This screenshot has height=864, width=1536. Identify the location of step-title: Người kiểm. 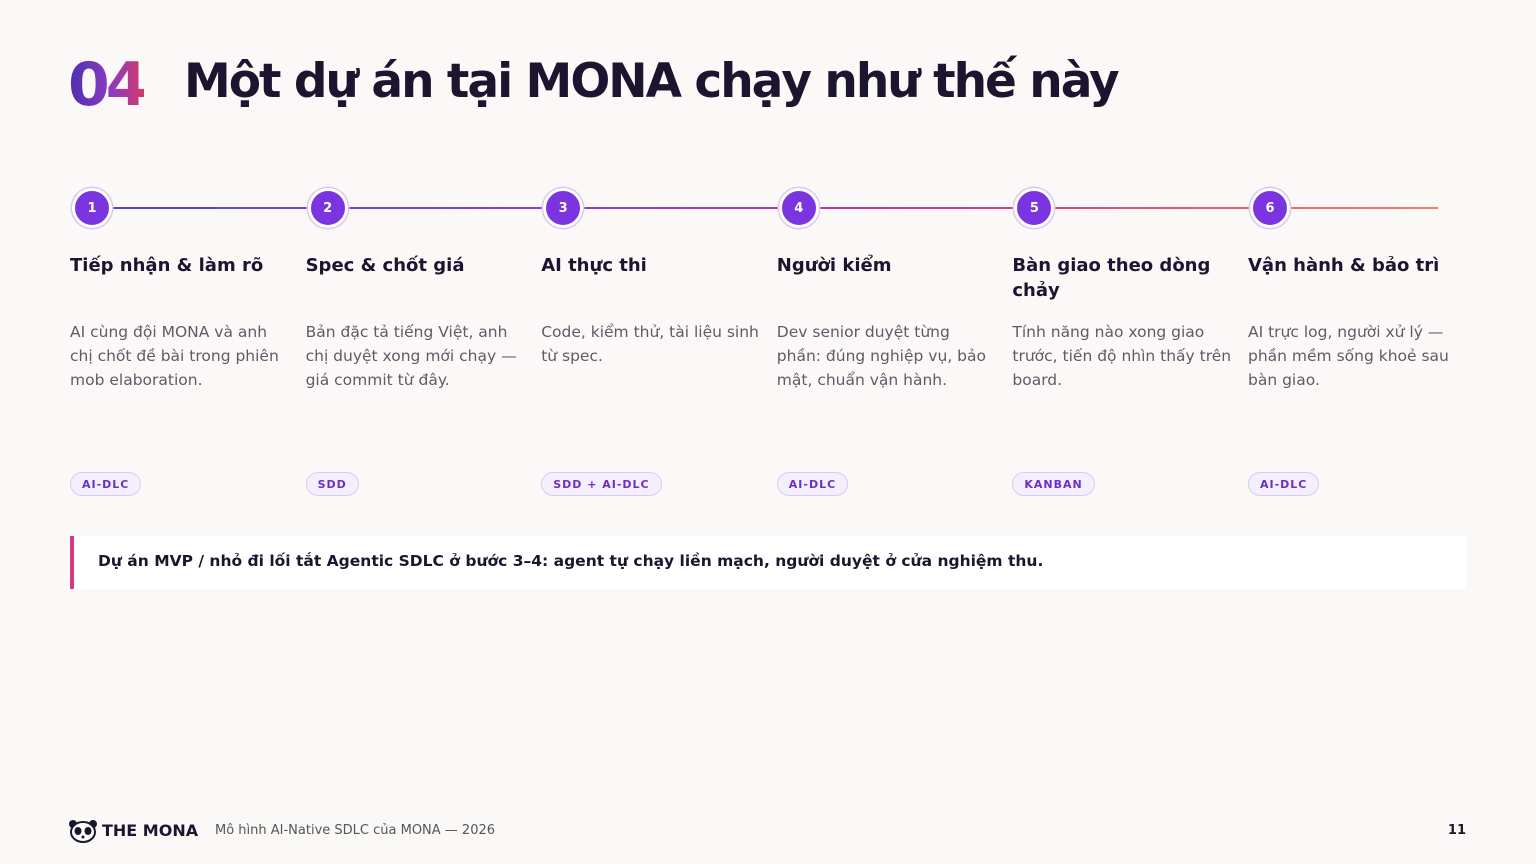
(834, 265).